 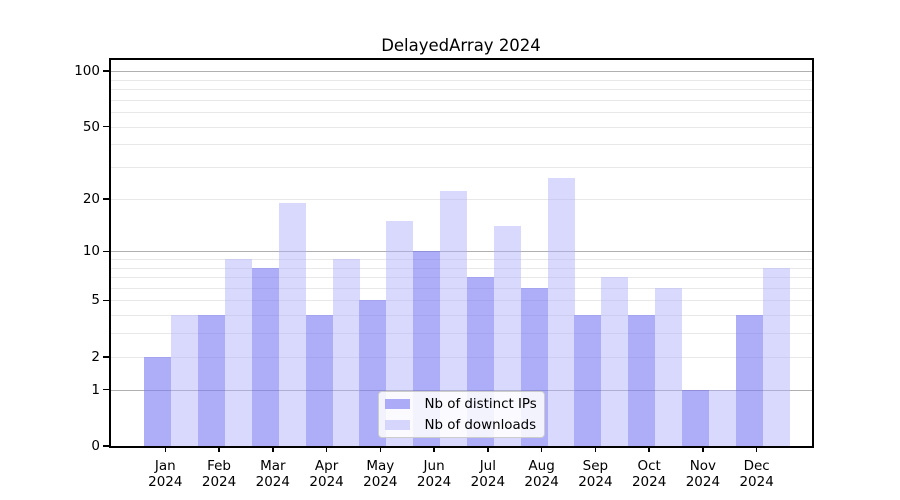 I want to click on x-tick-label-sep: Sep 2024, so click(x=595, y=474).